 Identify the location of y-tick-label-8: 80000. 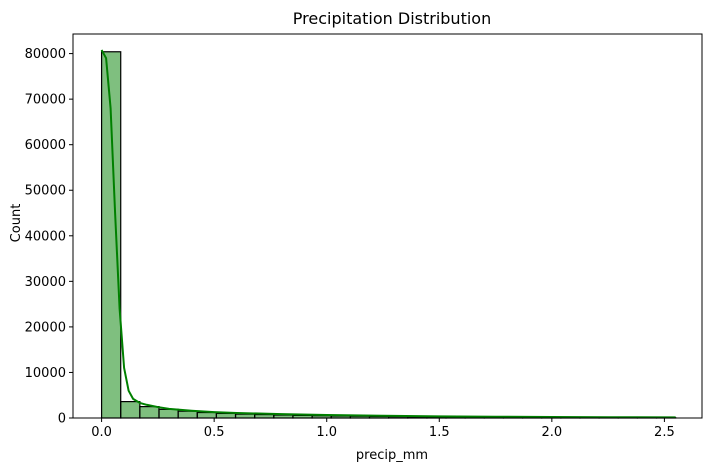
(45, 54).